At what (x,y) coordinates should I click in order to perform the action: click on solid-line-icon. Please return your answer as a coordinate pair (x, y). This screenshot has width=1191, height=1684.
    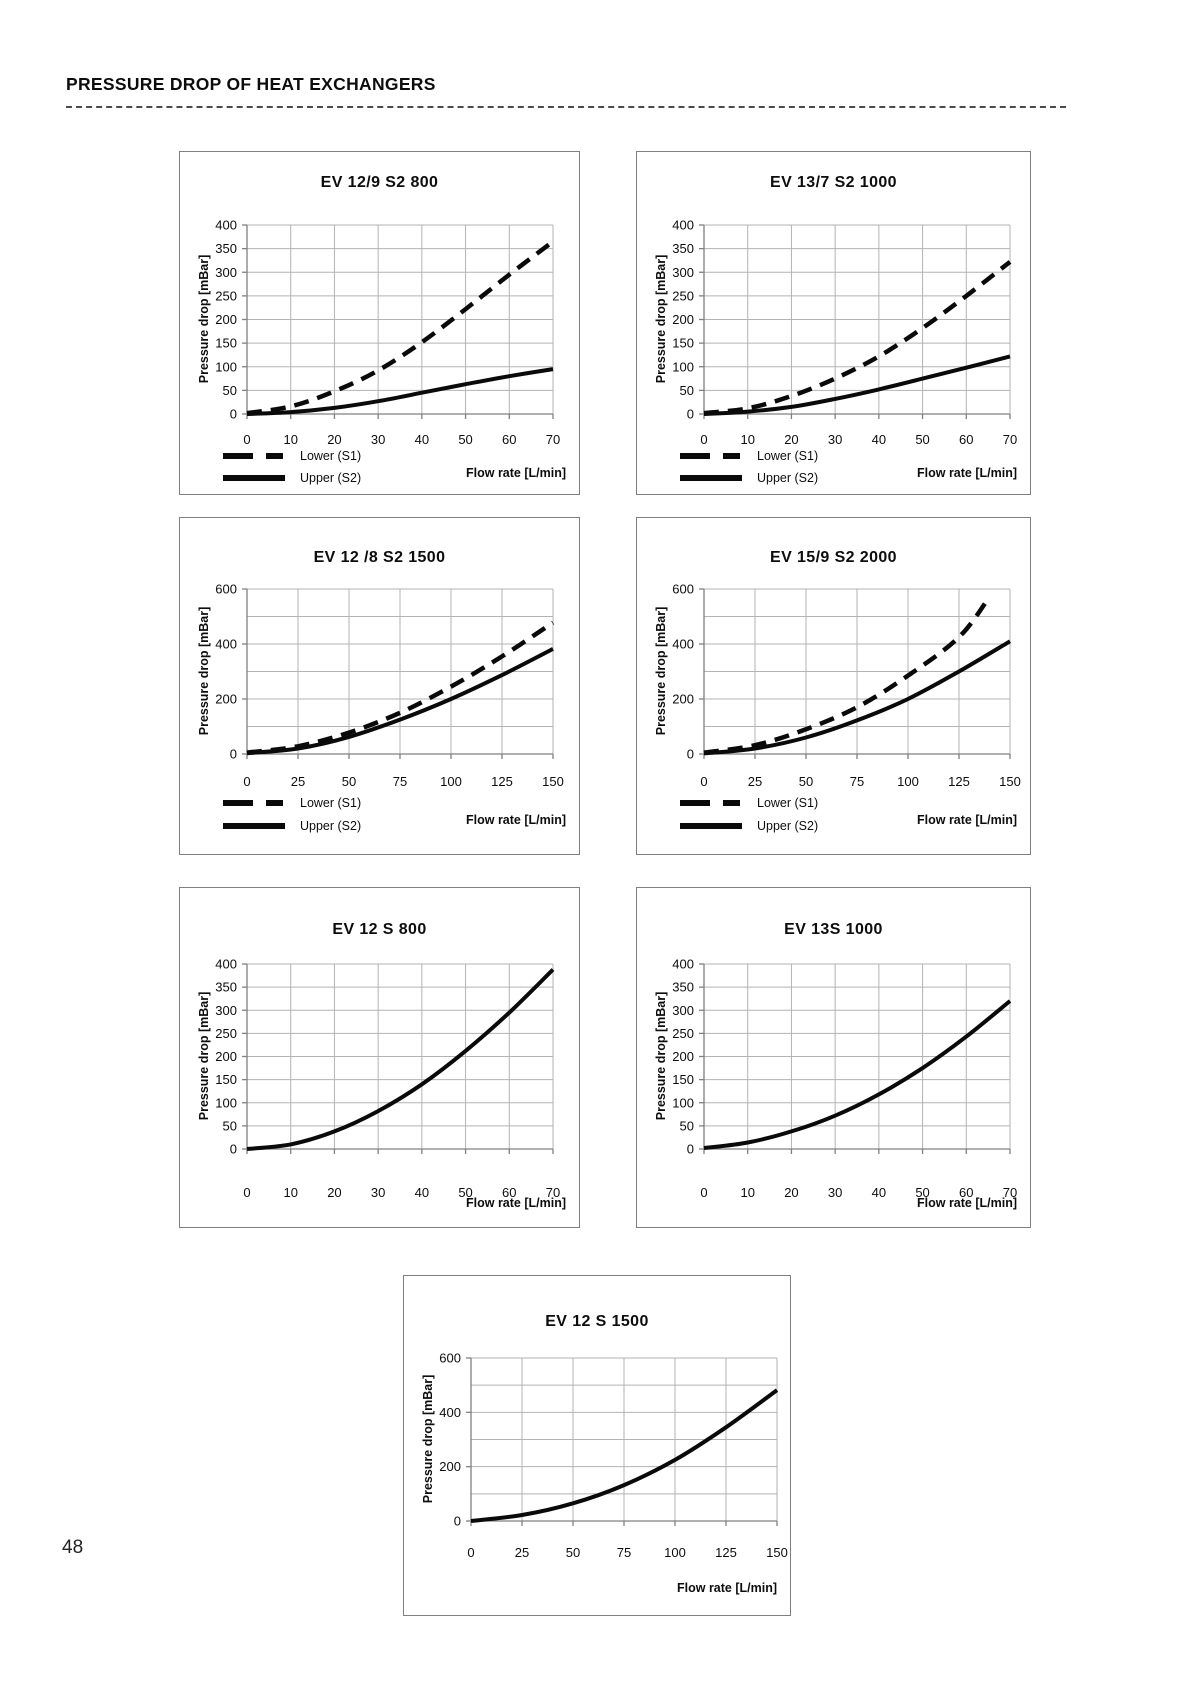
    Looking at the image, I should click on (711, 478).